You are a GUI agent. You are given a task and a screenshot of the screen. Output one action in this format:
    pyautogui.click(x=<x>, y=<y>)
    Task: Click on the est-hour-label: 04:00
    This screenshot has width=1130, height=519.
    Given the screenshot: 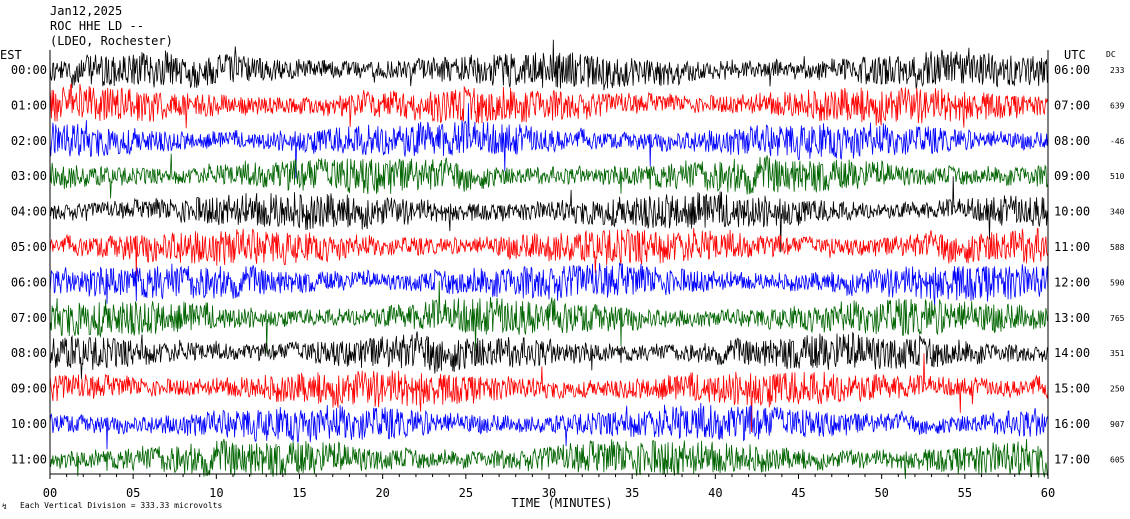 What is the action you would take?
    pyautogui.click(x=29, y=212)
    